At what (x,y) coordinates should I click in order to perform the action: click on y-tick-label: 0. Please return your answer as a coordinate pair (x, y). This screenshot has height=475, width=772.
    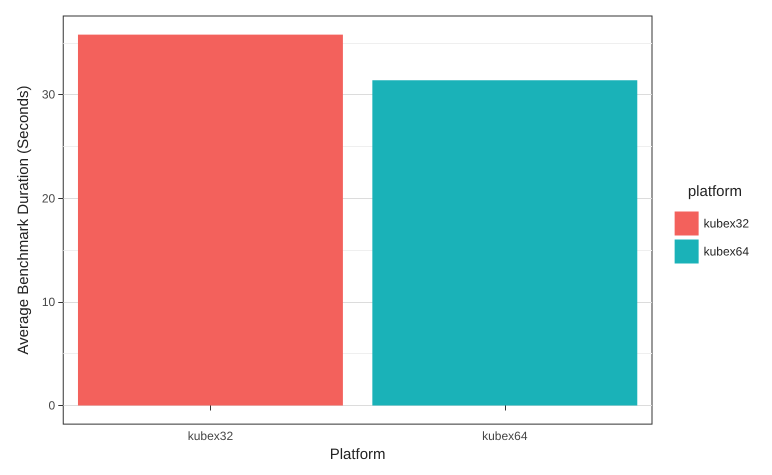
    Looking at the image, I should click on (52, 405).